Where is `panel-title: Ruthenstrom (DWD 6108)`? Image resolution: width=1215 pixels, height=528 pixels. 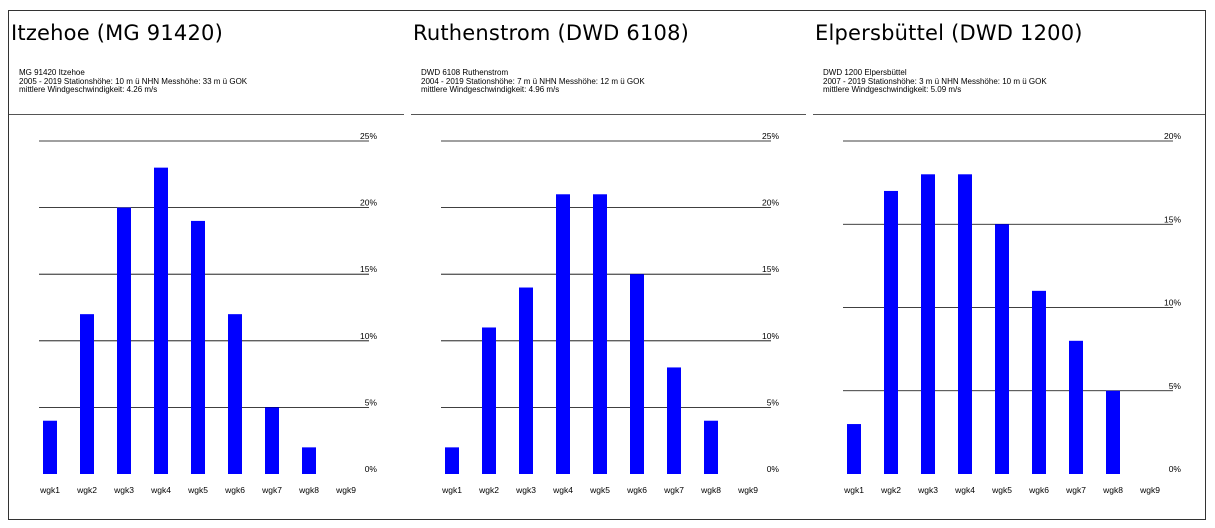 panel-title: Ruthenstrom (DWD 6108) is located at coordinates (551, 33).